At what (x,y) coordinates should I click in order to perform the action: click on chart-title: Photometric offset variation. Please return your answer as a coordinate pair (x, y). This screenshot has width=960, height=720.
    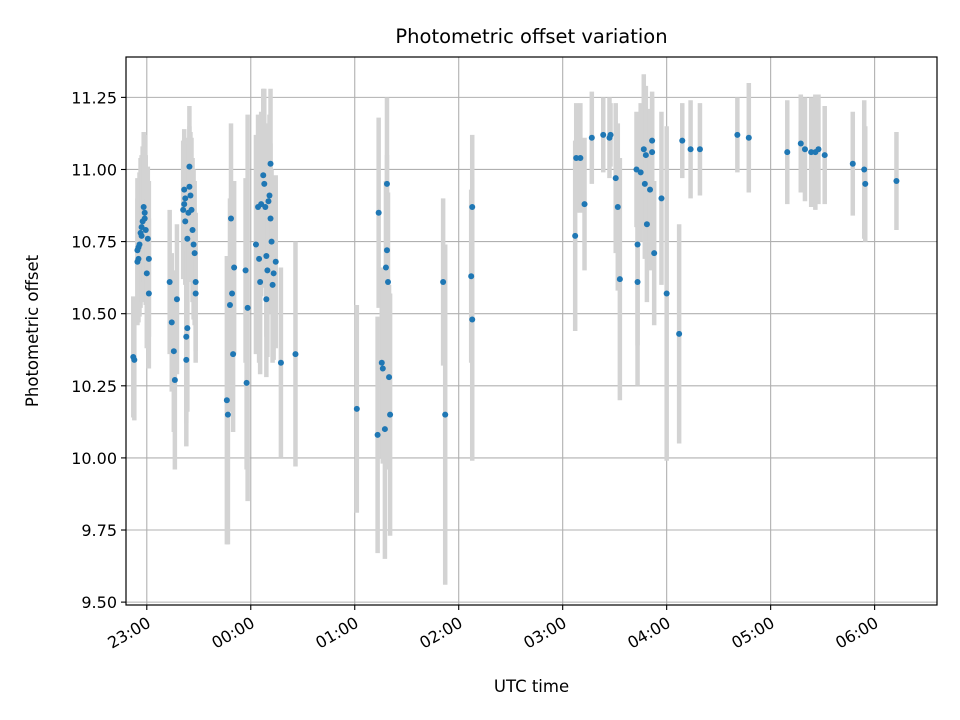
    Looking at the image, I should click on (531, 36).